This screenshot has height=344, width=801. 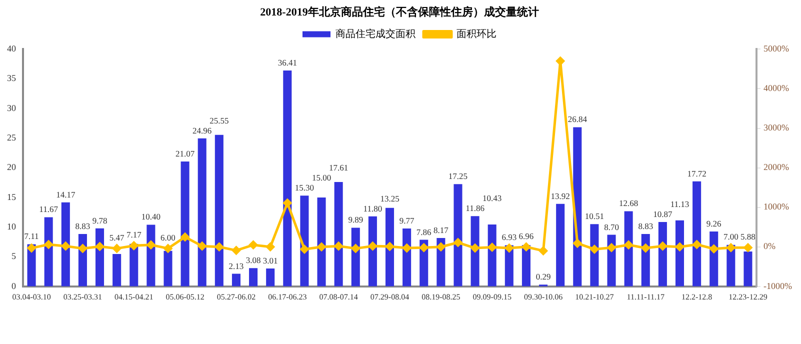 I want to click on y2-tick-label: 4000%, so click(x=777, y=88).